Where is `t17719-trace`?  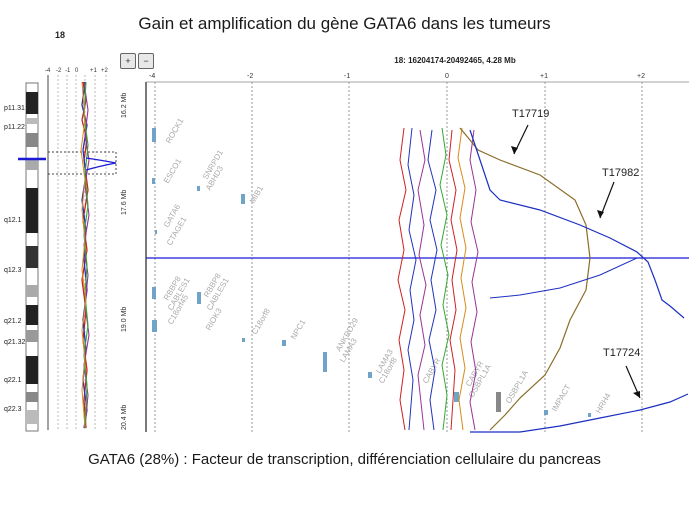 t17719-trace is located at coordinates (525, 279).